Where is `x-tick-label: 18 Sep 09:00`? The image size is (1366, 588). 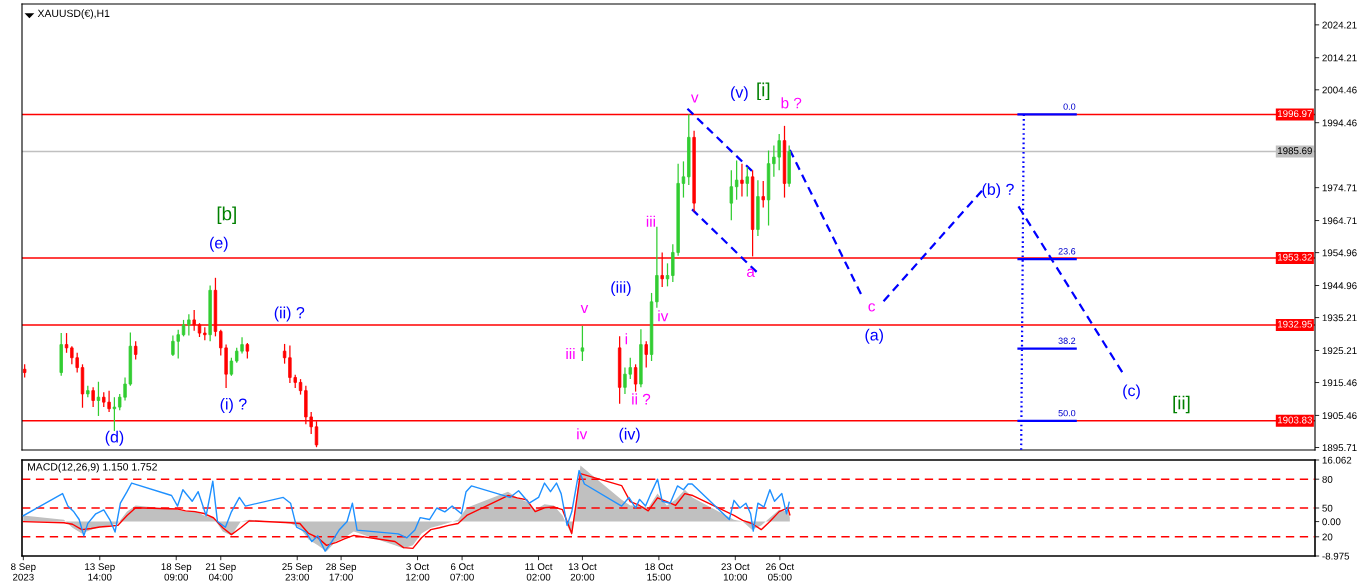 x-tick-label: 18 Sep 09:00 is located at coordinates (176, 572).